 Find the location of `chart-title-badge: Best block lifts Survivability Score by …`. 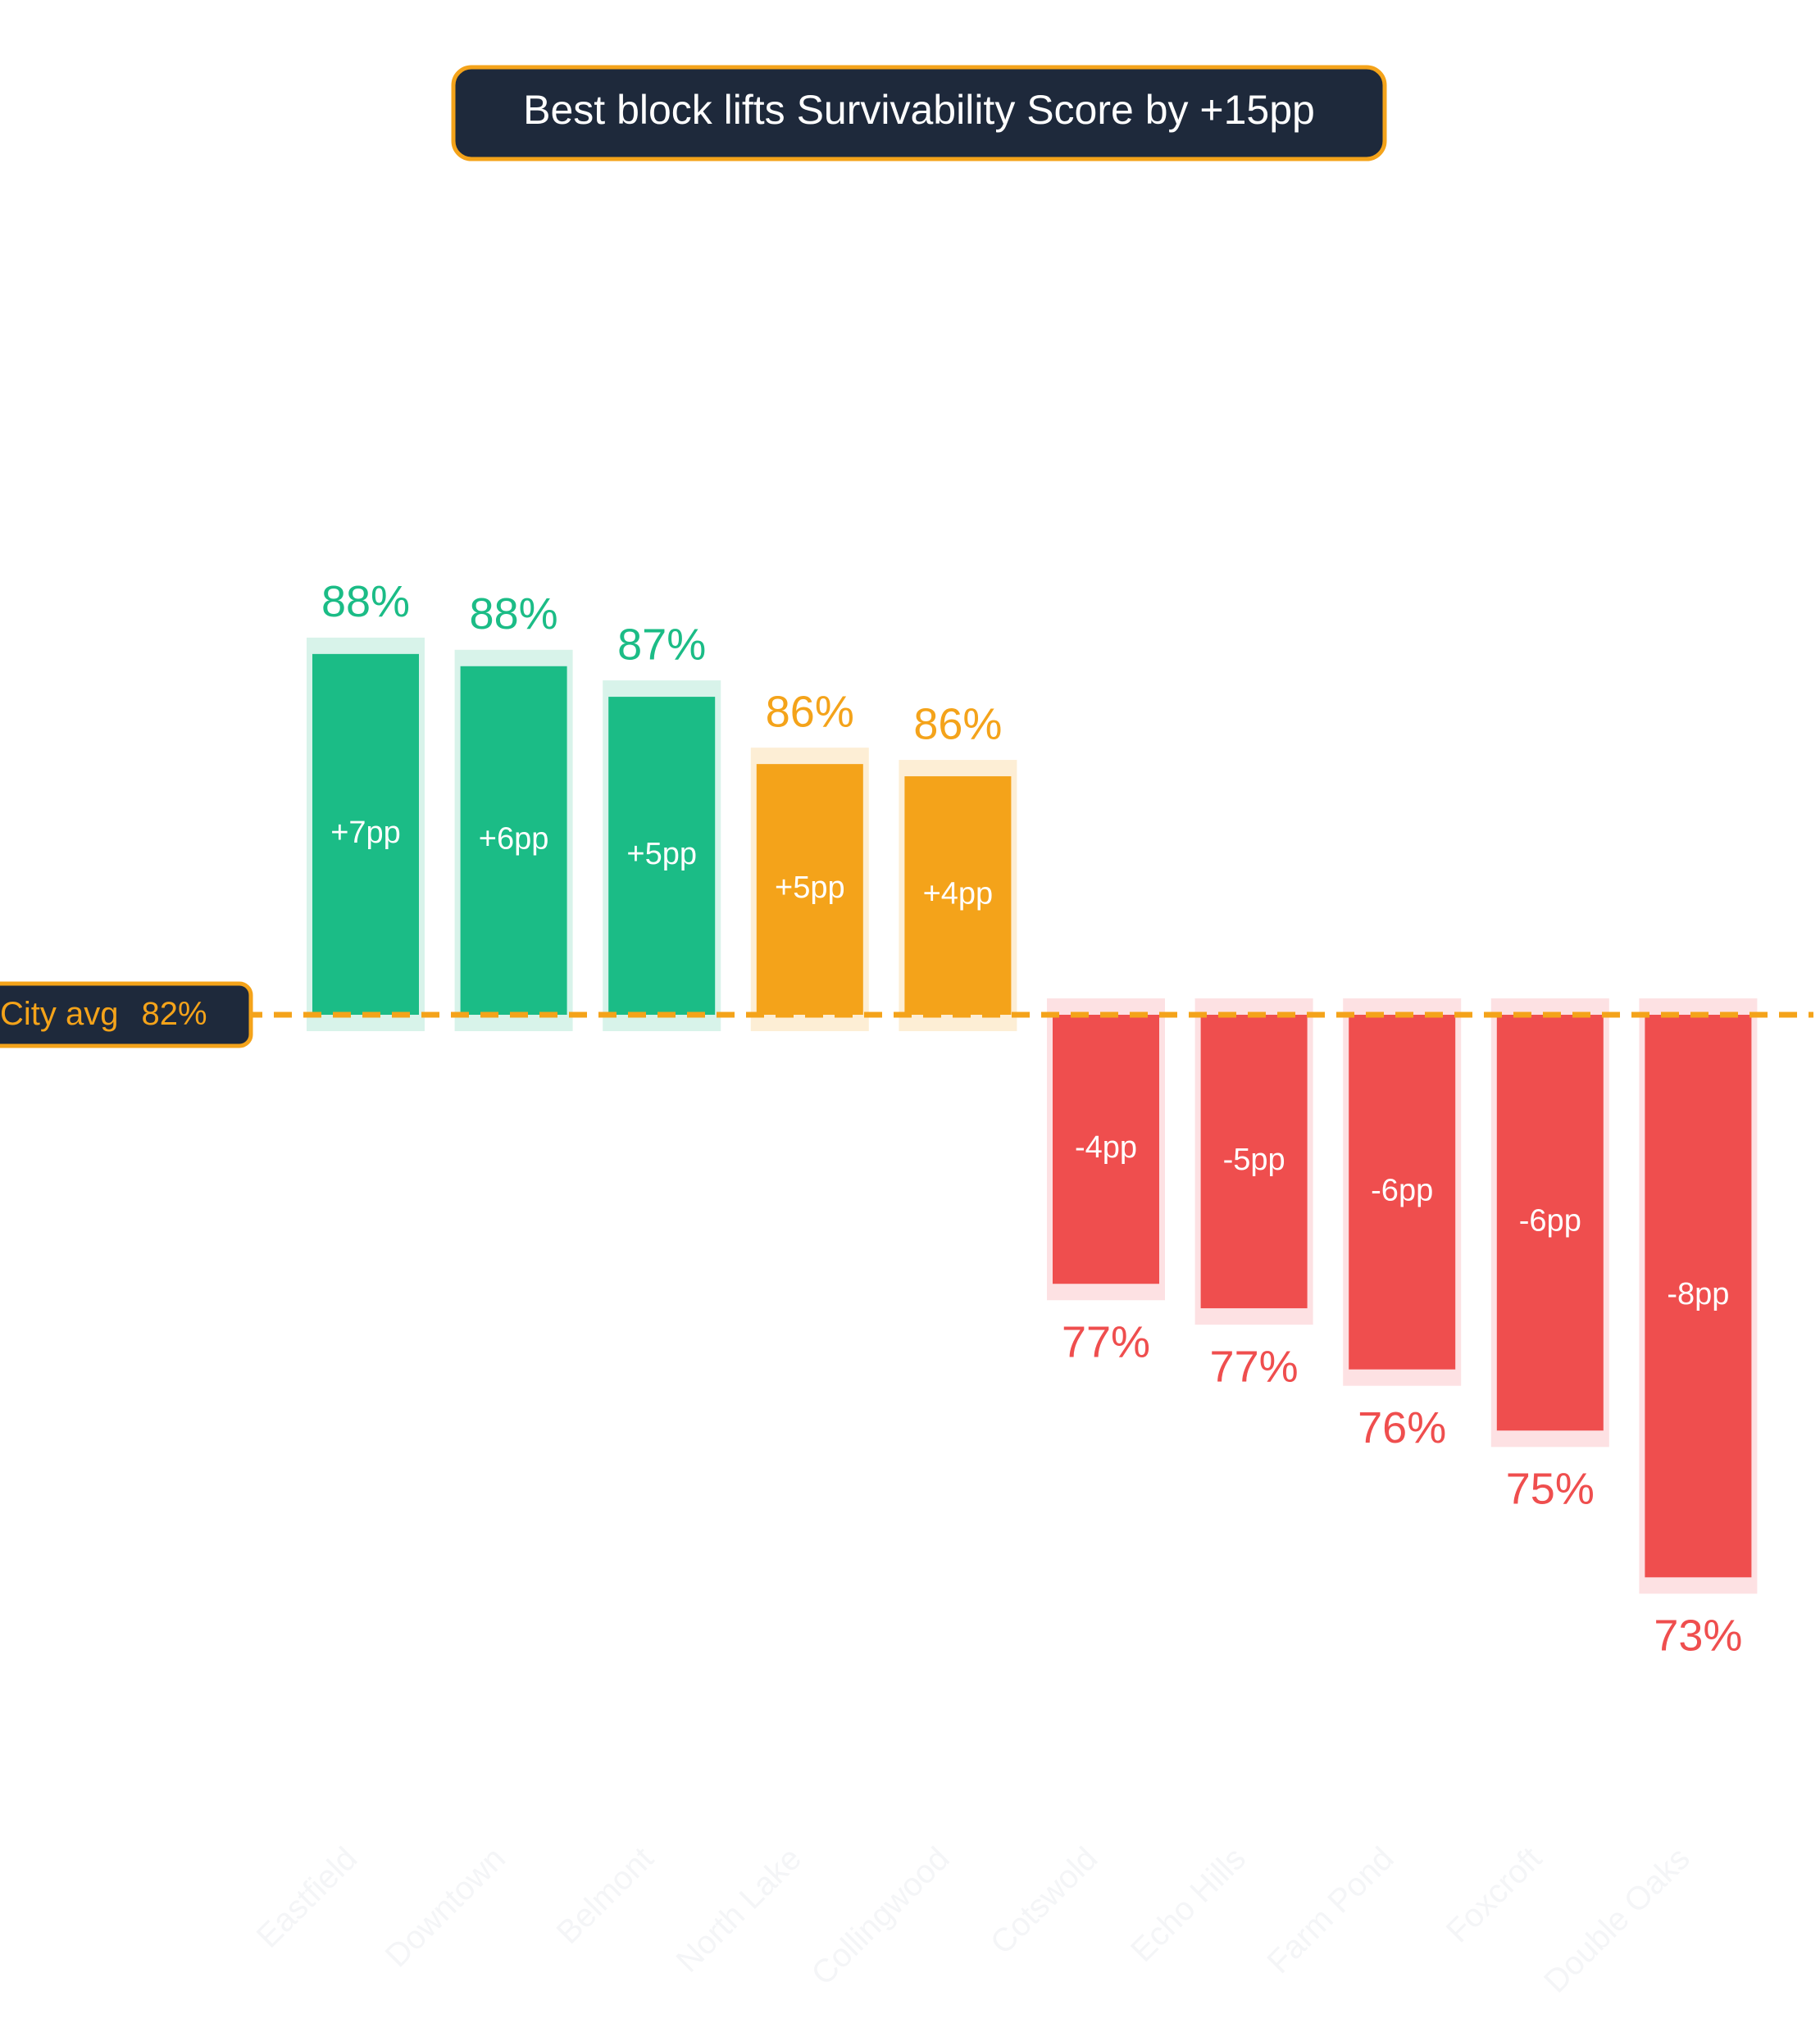

chart-title-badge: Best block lifts Survivability Score by … is located at coordinates (919, 113).